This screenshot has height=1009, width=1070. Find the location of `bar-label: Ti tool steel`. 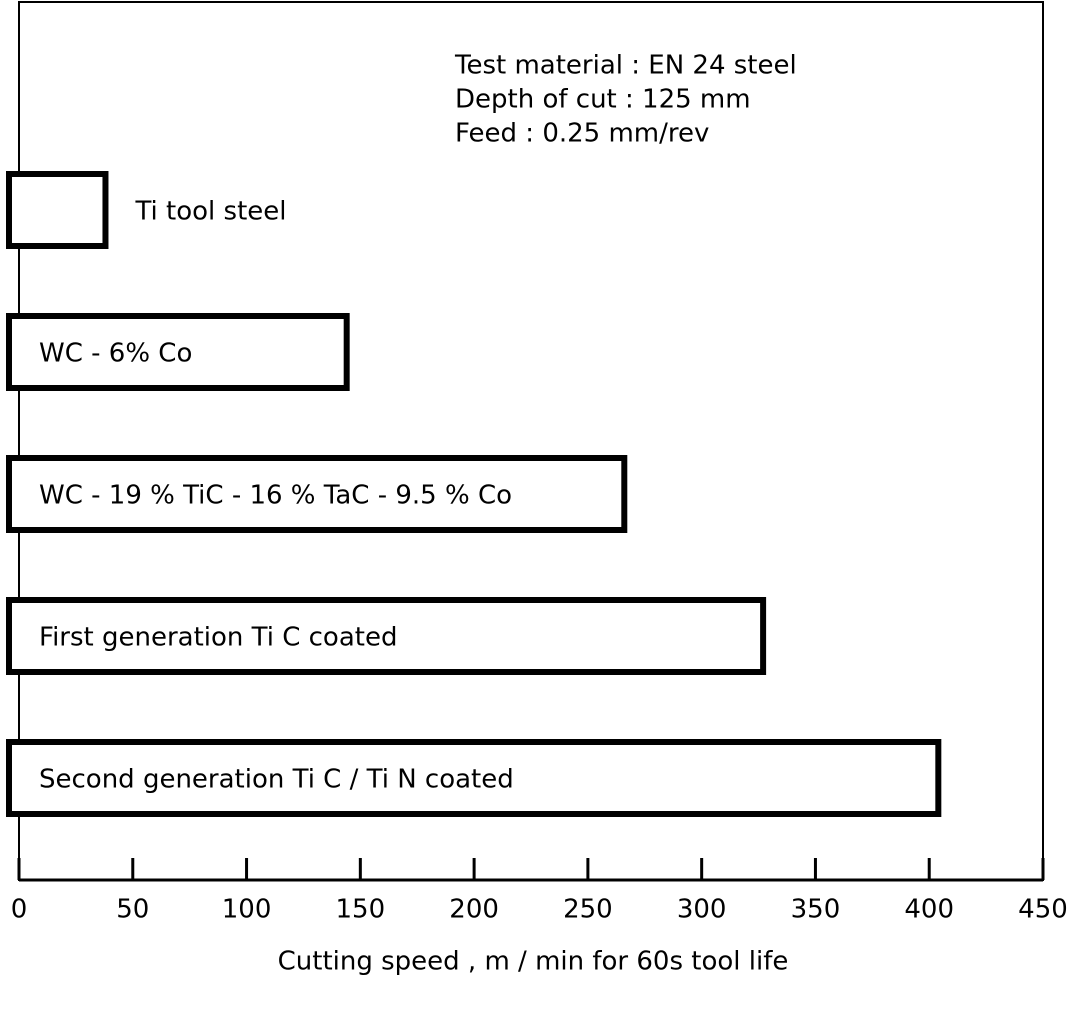

bar-label: Ti tool steel is located at coordinates (210, 212).